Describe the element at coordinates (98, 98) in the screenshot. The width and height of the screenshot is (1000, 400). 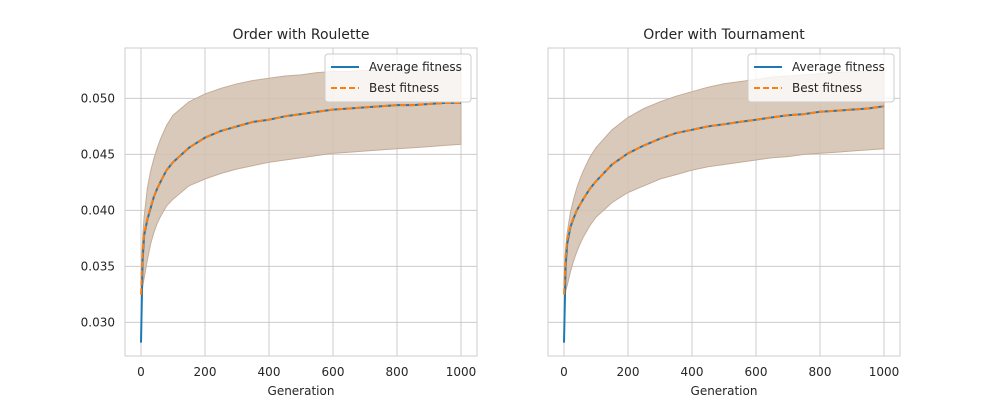
I see `y-tick-label: 0.050` at that location.